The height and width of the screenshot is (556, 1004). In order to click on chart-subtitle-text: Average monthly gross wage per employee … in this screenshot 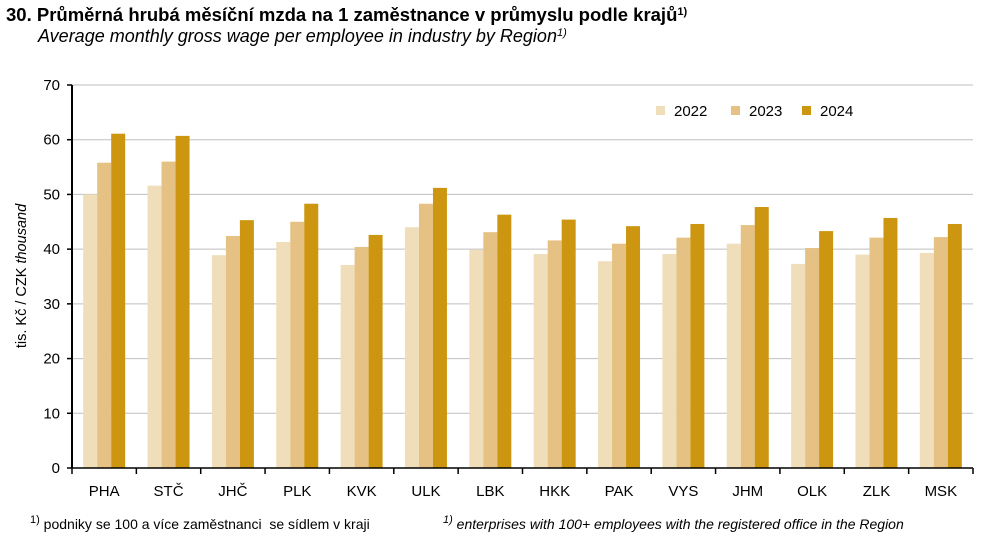, I will do `click(297, 36)`.